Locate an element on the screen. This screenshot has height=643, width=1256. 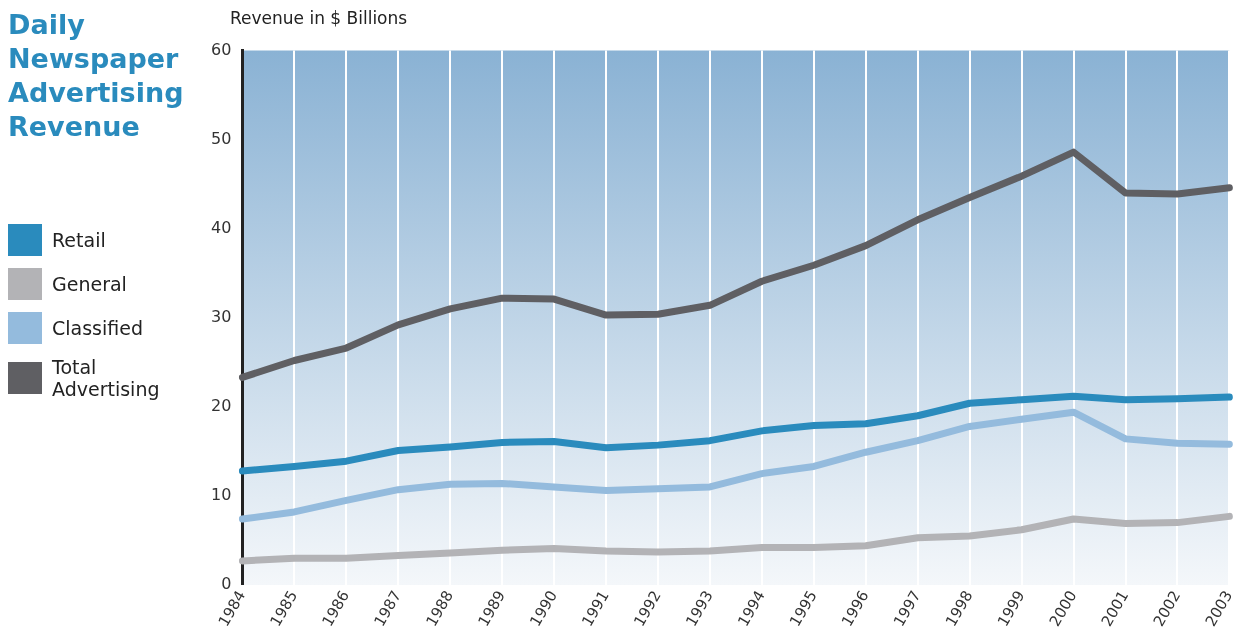
y-tick-label: 0 is located at coordinates (226, 584).